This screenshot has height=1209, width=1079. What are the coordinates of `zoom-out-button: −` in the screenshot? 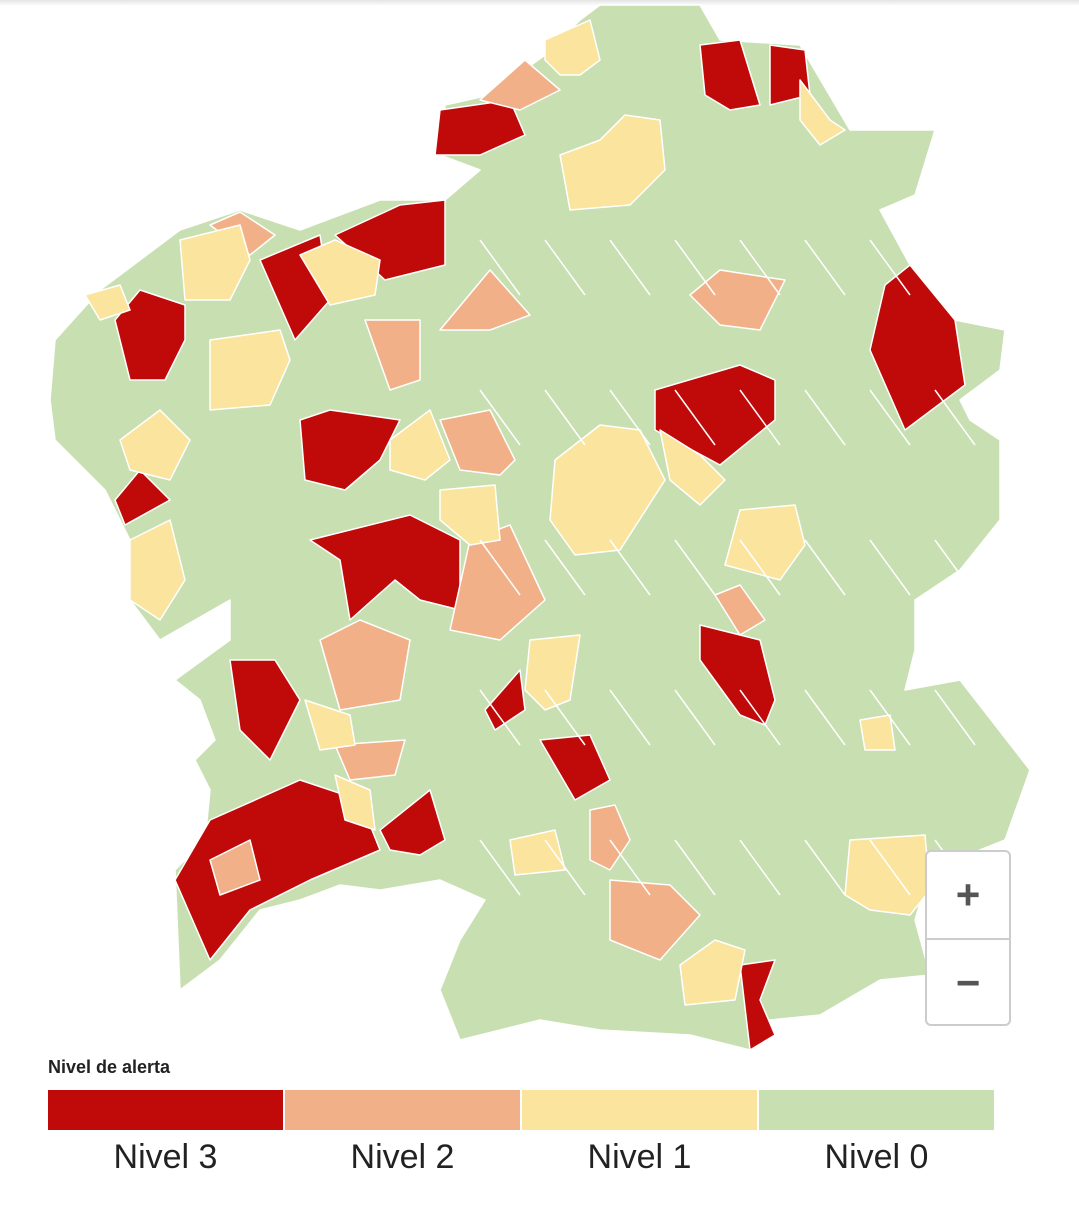 It's located at (968, 982).